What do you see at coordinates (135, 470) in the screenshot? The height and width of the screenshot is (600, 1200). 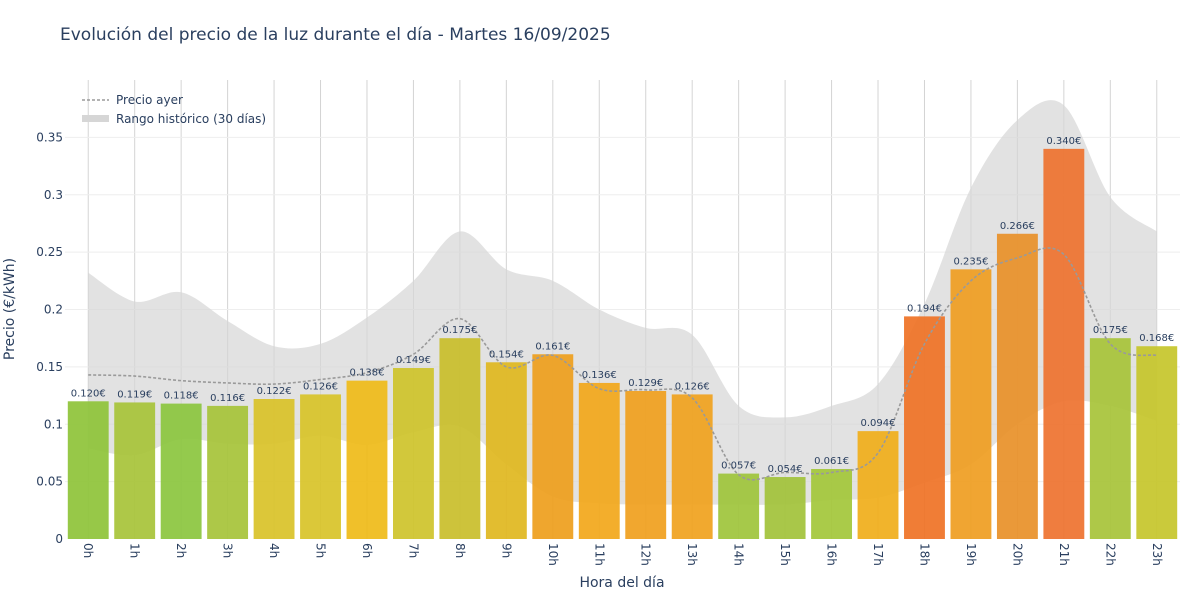 I see `bar-1h` at bounding box center [135, 470].